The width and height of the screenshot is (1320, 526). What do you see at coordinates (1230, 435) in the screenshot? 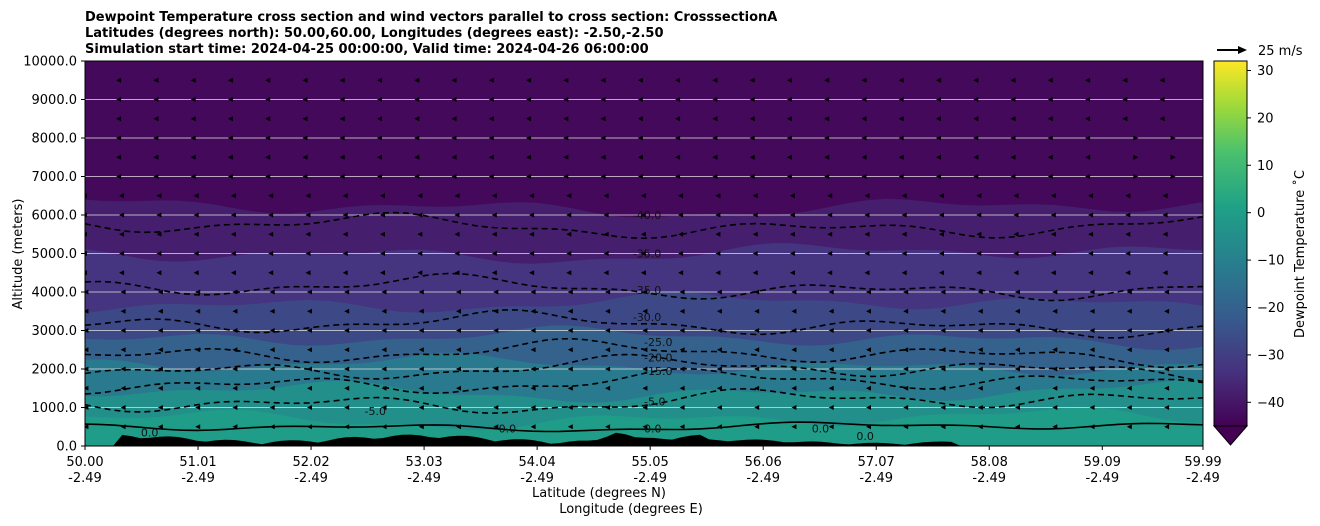
I see `colorbar-extend-min-triangle` at bounding box center [1230, 435].